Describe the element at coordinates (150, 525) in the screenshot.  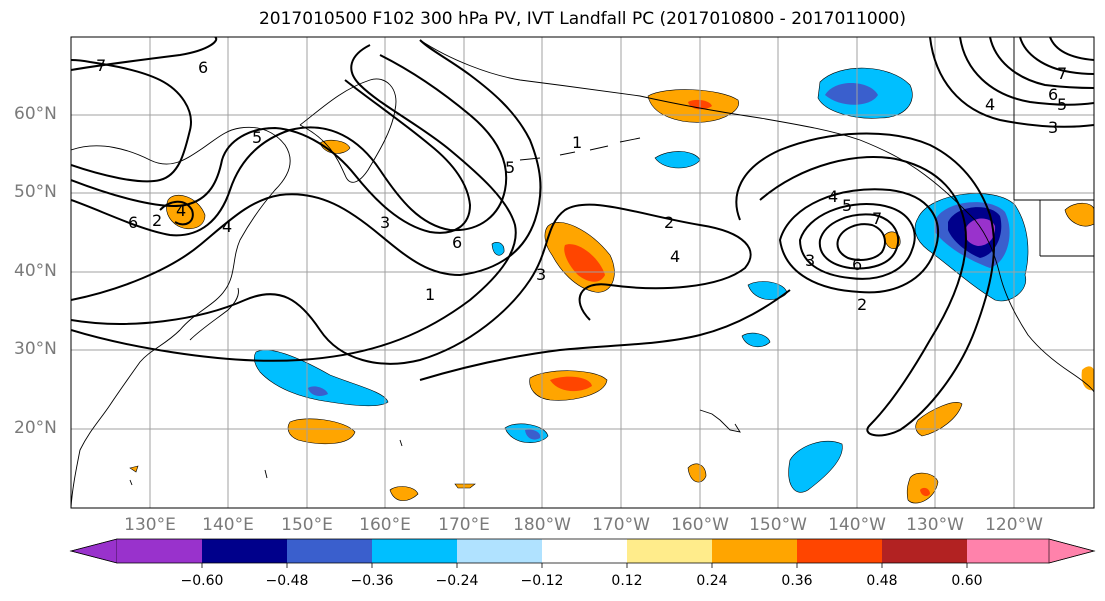
I see `lon-label: 130°E` at that location.